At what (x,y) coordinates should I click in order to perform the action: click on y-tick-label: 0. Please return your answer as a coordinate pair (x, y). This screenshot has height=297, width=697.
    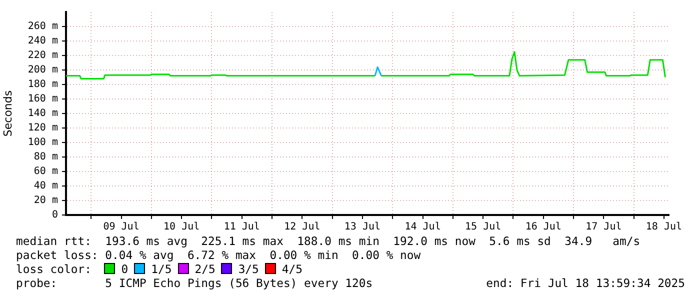
    Looking at the image, I should click on (55, 215).